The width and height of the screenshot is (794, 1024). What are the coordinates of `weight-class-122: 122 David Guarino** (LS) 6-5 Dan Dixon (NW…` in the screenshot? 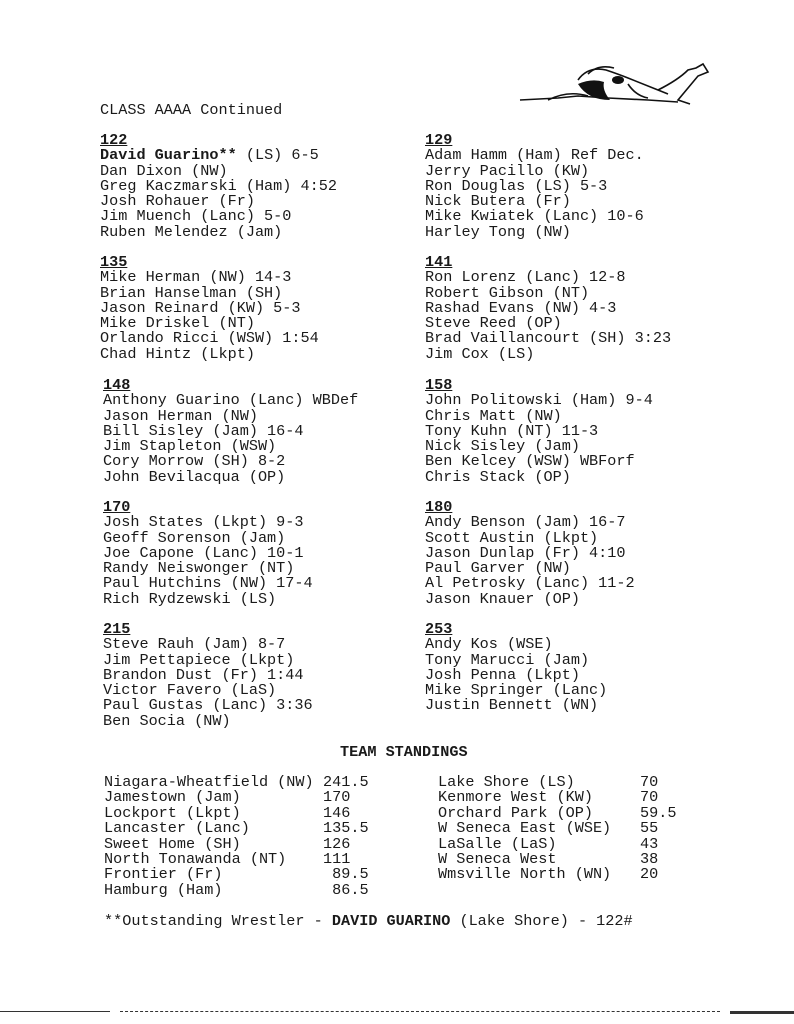 It's located at (218, 185).